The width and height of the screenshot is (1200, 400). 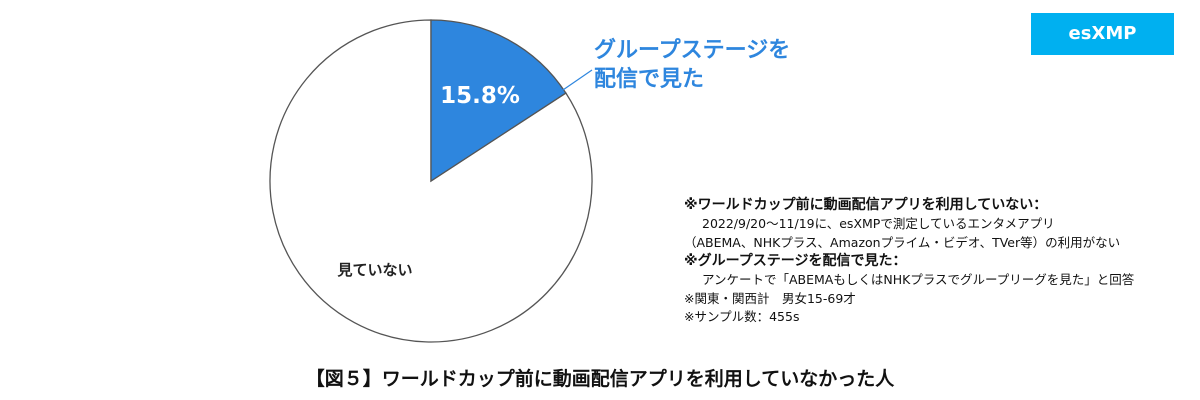 I want to click on note-line-1: 2022/9/20〜11/19に、esXMPで測定しているエンタメアプリ, so click(x=878, y=223).